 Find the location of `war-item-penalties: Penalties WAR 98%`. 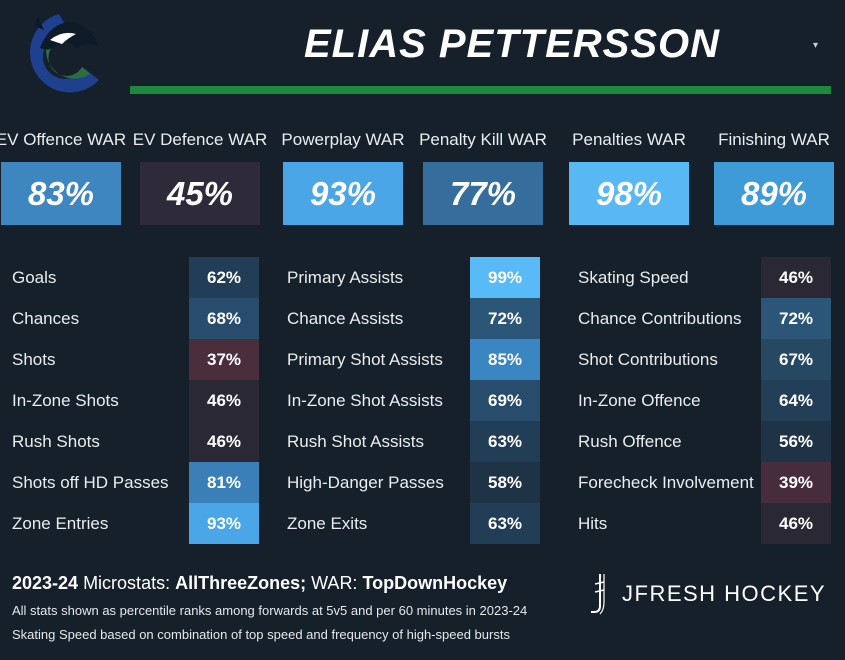

war-item-penalties: Penalties WAR 98% is located at coordinates (629, 176).